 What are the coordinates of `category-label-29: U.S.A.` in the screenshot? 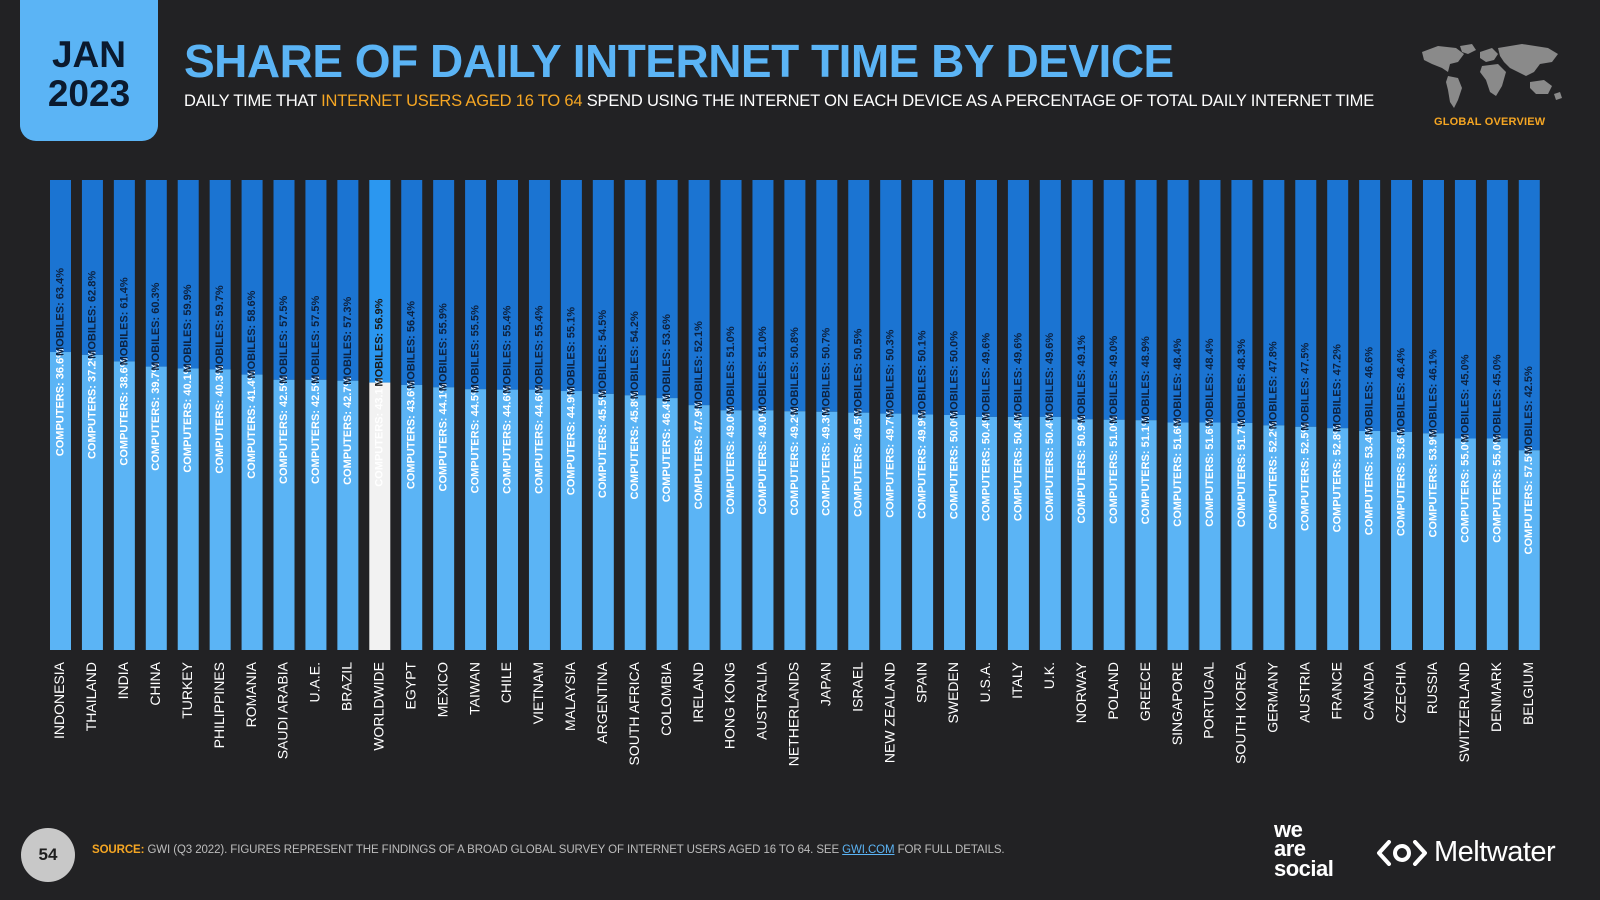 It's located at (985, 682).